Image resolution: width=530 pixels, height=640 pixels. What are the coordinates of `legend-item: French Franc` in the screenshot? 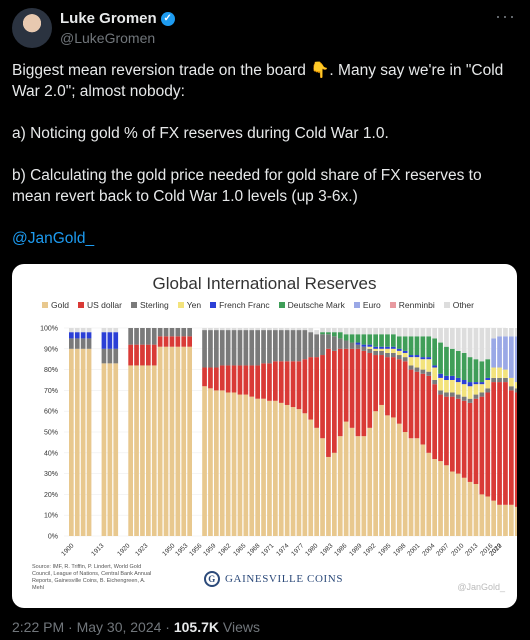 It's located at (240, 305).